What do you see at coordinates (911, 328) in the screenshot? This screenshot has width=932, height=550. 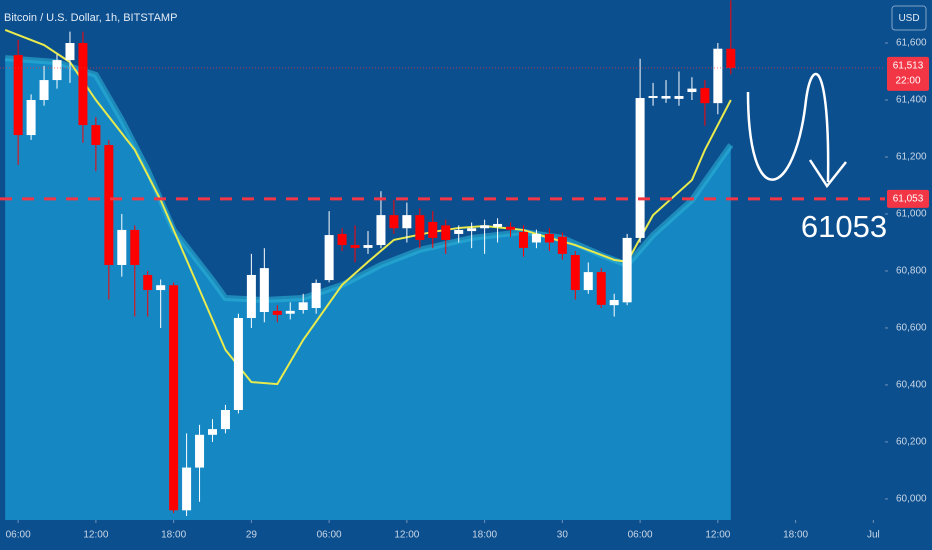 I see `y-tick-label: 60,600` at bounding box center [911, 328].